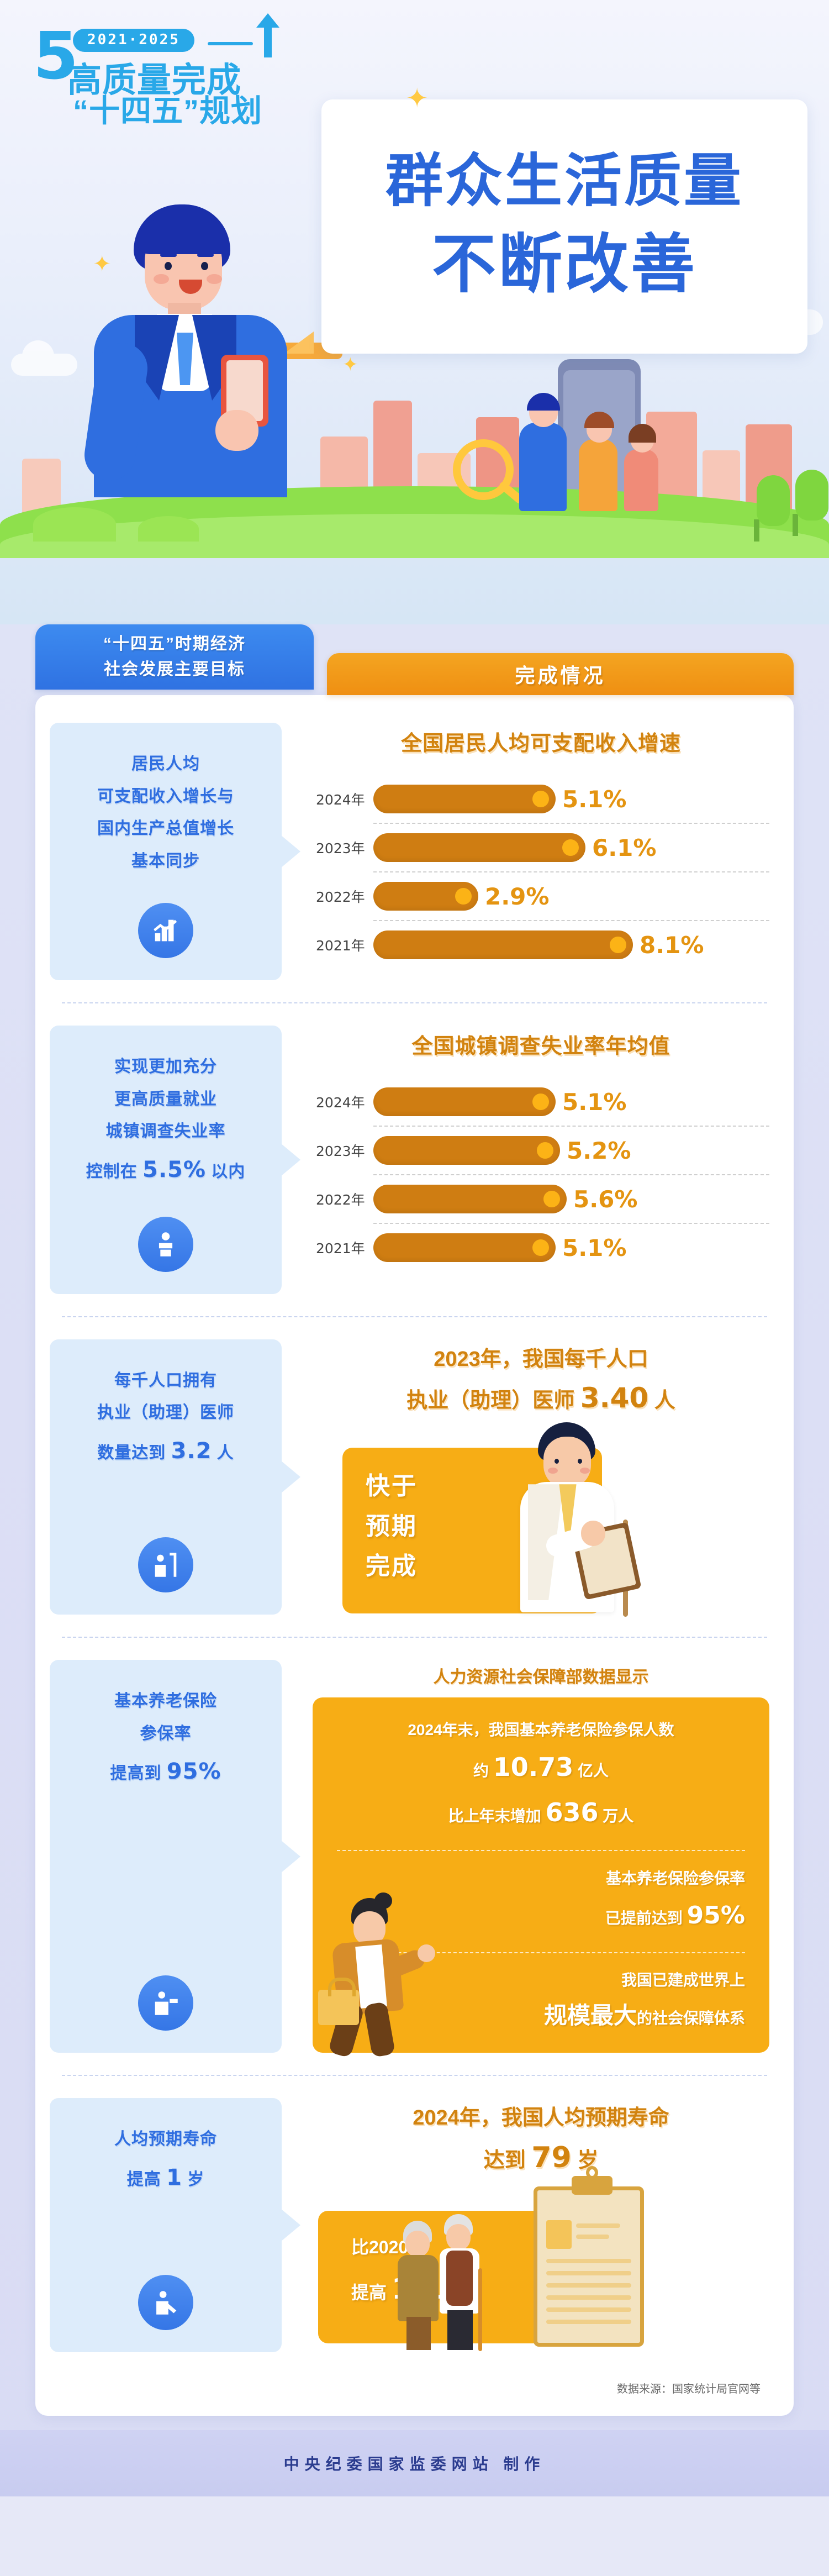 The image size is (829, 2576). I want to click on line-number: 636, so click(572, 1812).